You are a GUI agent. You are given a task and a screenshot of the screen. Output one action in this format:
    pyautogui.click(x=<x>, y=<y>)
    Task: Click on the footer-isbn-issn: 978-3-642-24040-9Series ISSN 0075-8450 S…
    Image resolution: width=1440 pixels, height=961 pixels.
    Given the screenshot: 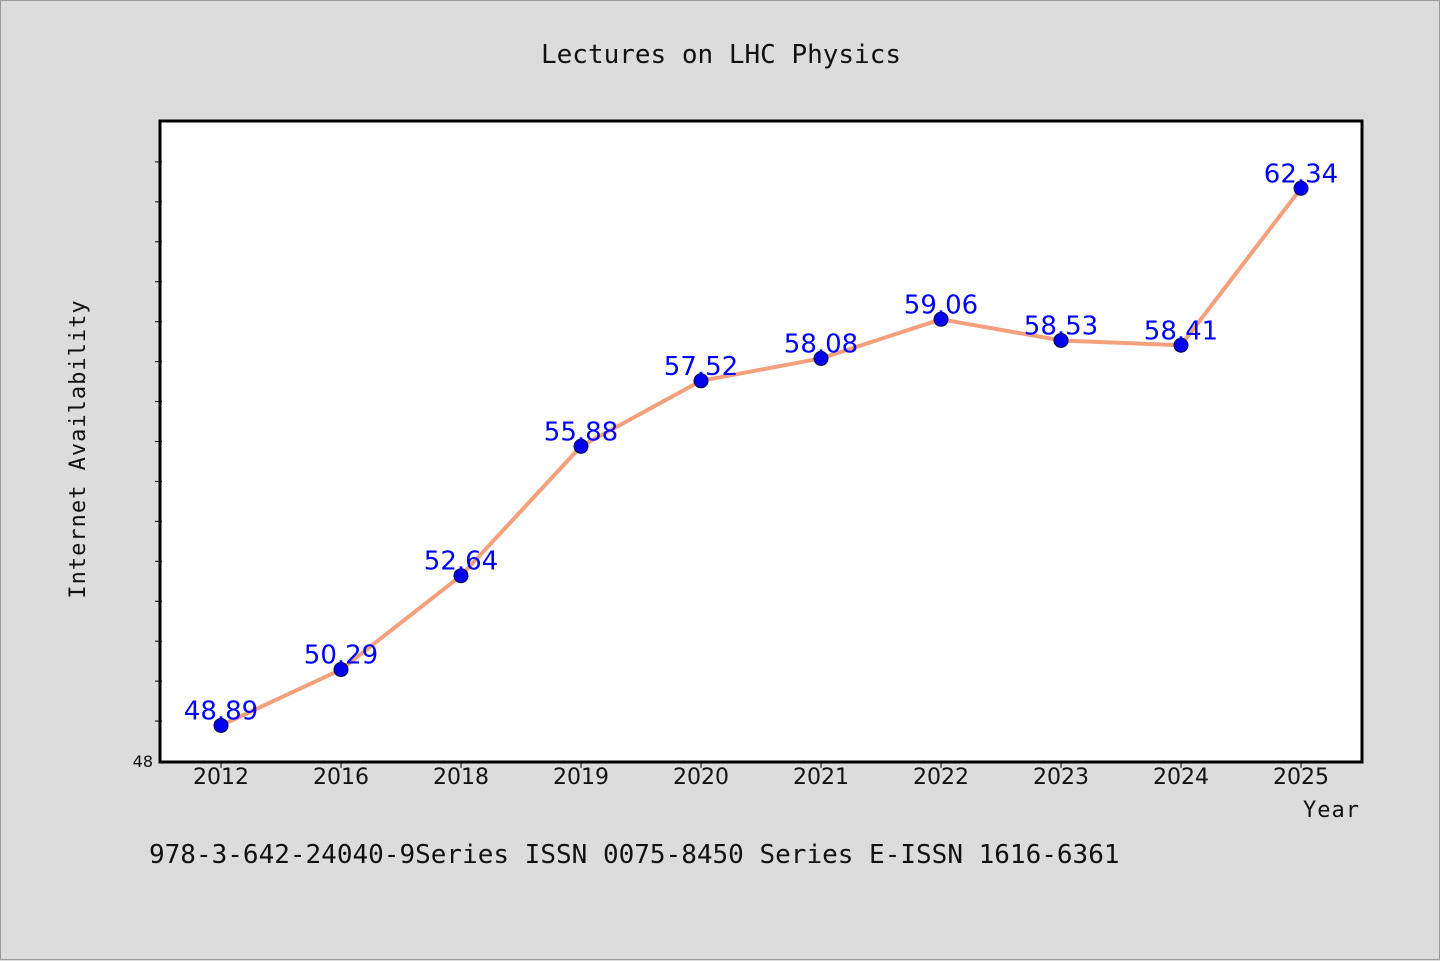 What is the action you would take?
    pyautogui.click(x=634, y=855)
    